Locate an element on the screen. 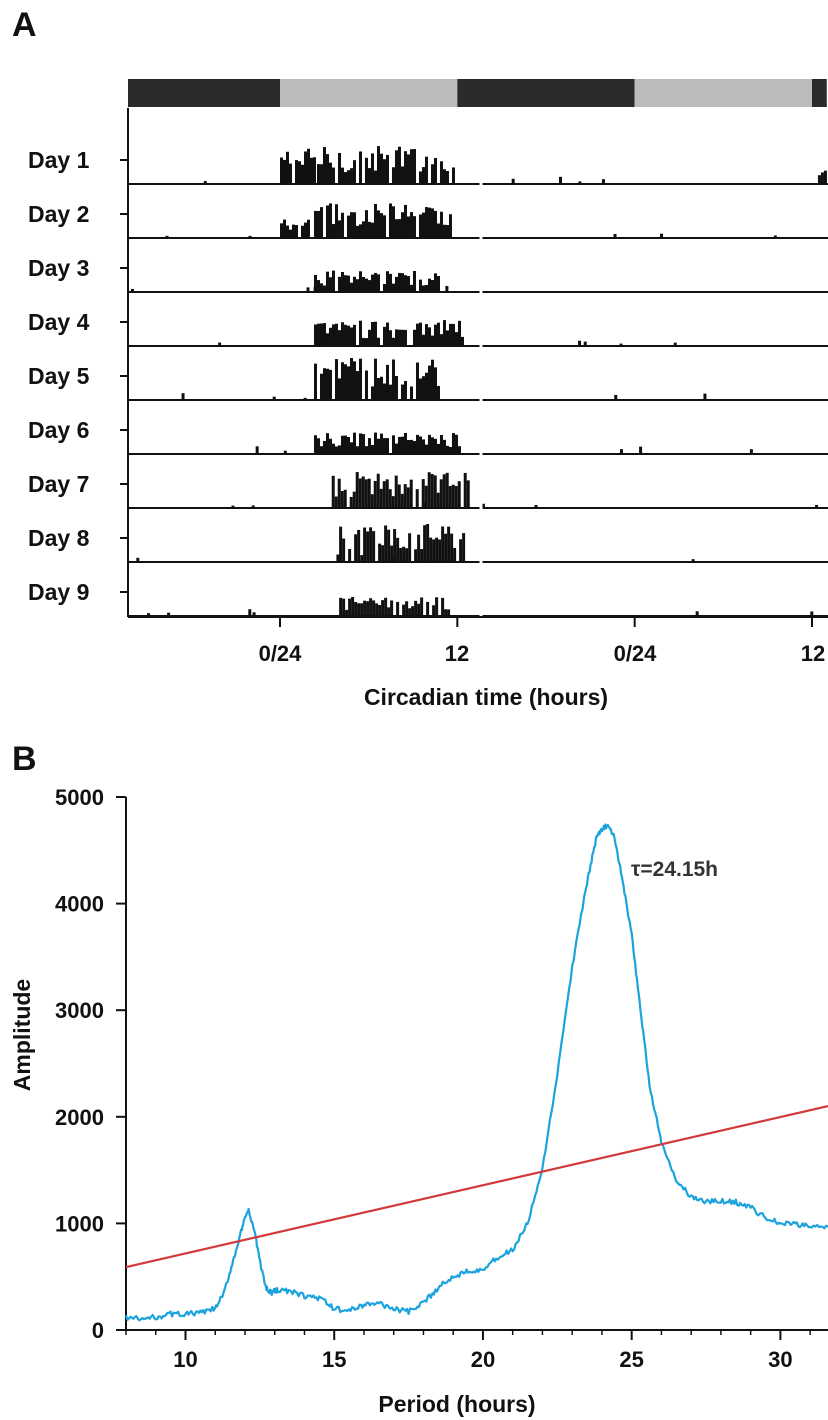 The image size is (828, 1420). actogram-tick-label: 0/24 is located at coordinates (281, 653).